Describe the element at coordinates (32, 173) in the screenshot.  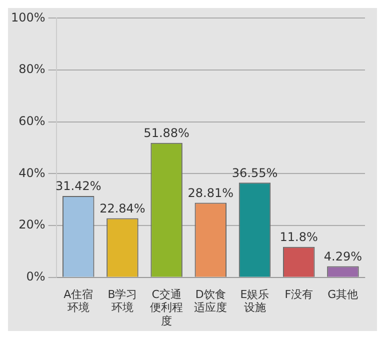
I see `y-tick-label: 40%` at that location.